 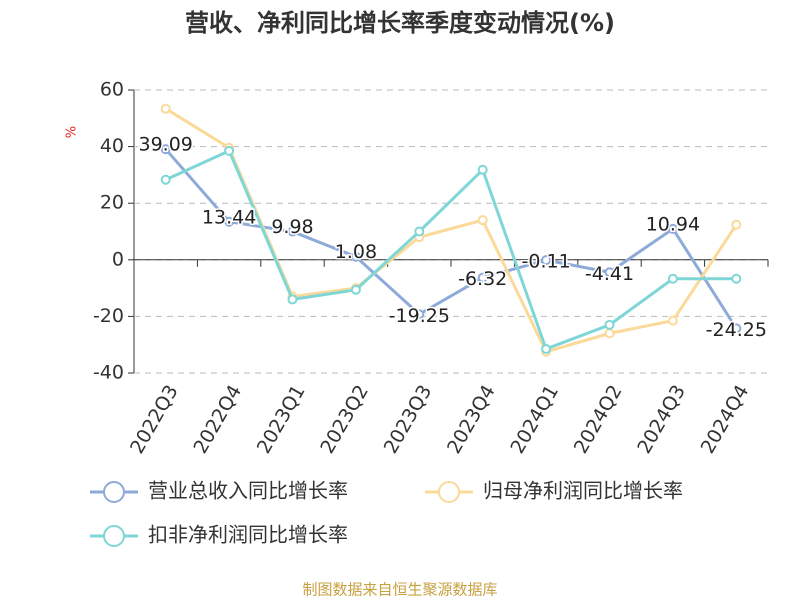 What do you see at coordinates (248, 535) in the screenshot?
I see `legend-label: 扣非净利润同比增长率` at bounding box center [248, 535].